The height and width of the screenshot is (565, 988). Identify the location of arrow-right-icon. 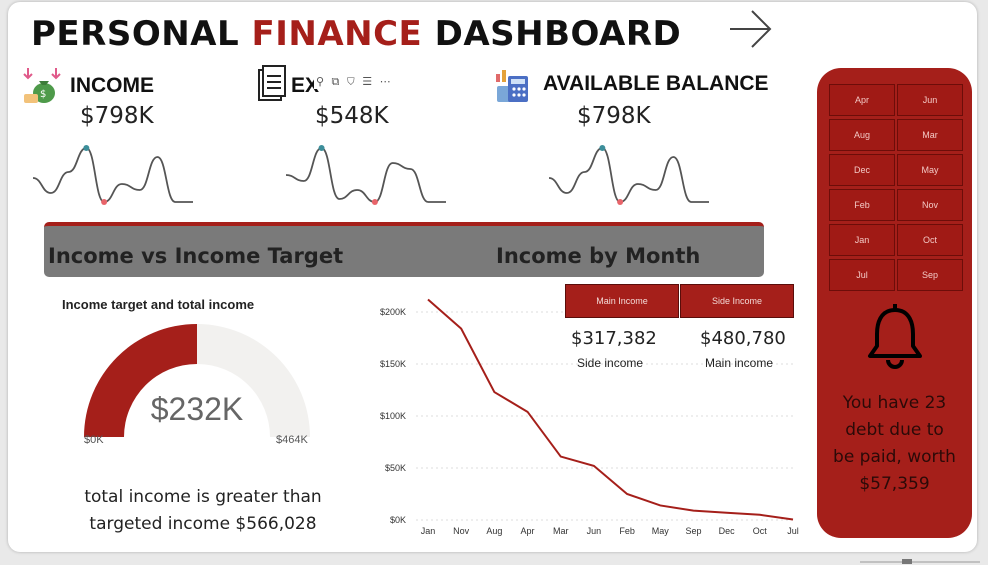
(751, 29).